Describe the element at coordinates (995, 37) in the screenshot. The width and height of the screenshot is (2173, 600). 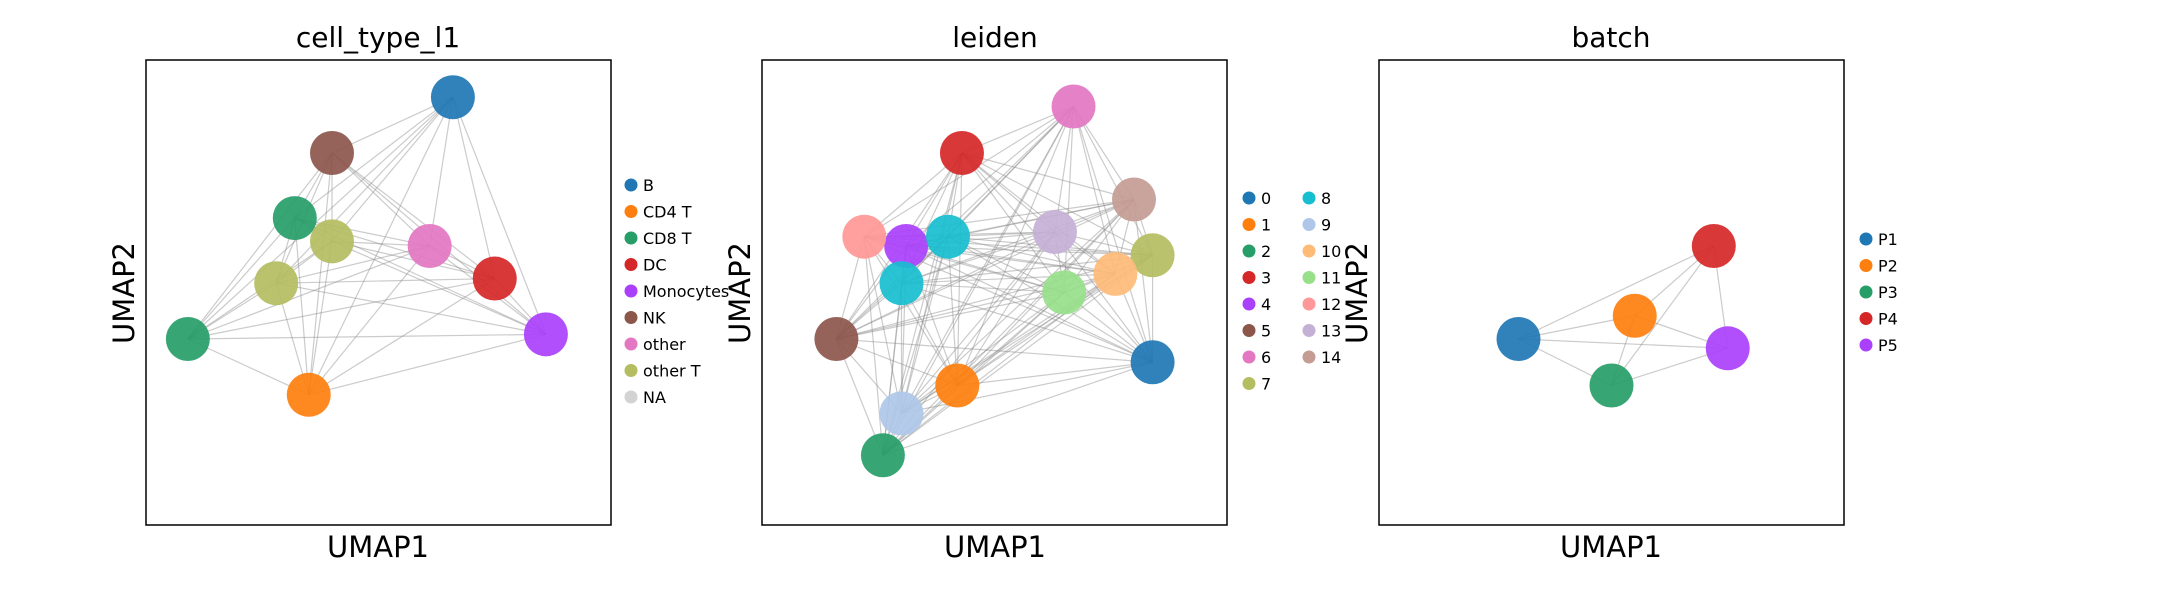
I see `panel-title: leiden` at that location.